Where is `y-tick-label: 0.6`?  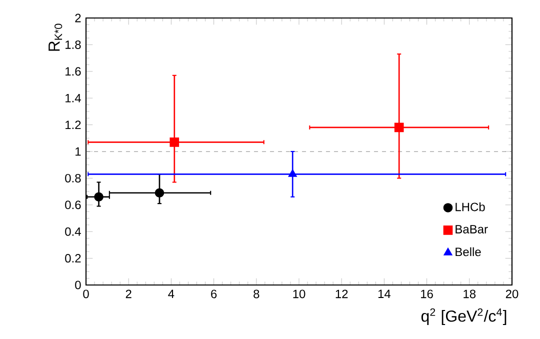
y-tick-label: 0.6 is located at coordinates (73, 205).